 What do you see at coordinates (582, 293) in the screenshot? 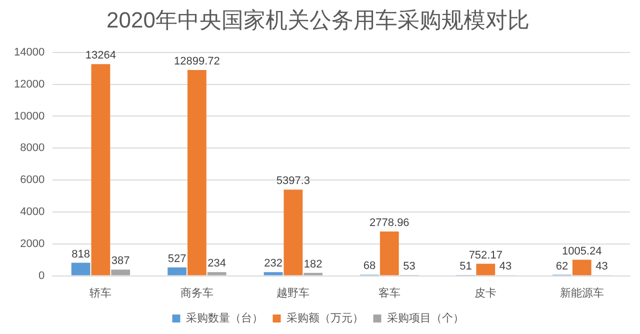
I see `x-tick-label: 新能源车` at bounding box center [582, 293].